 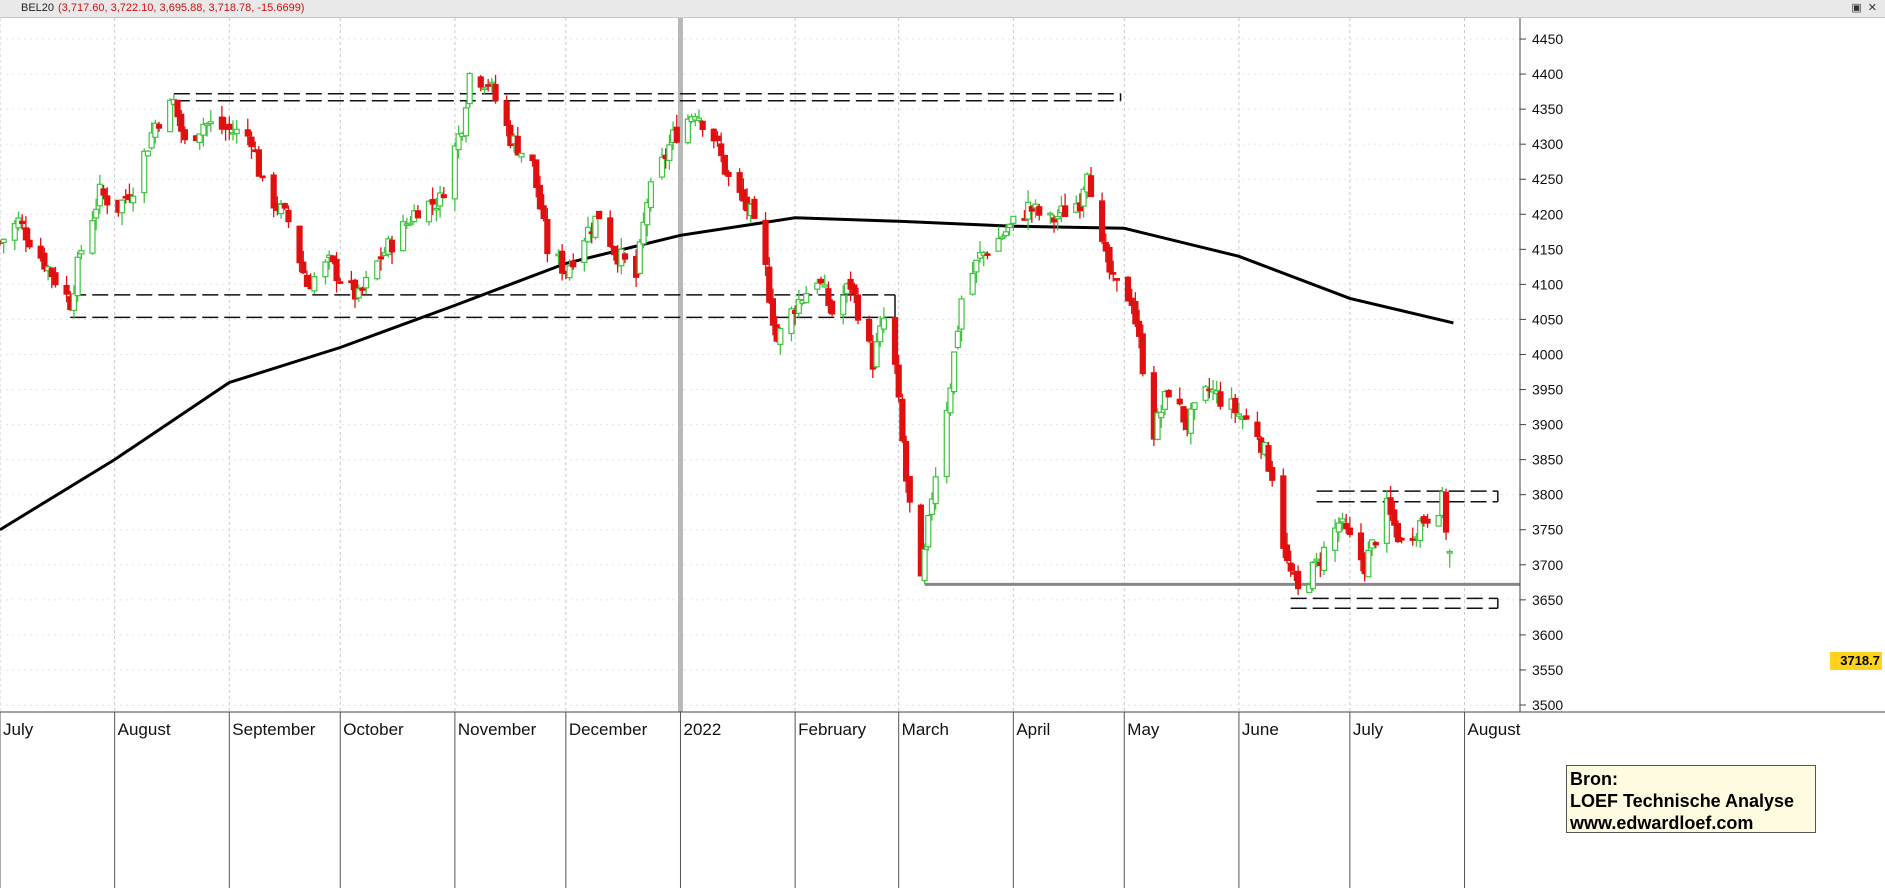 I want to click on time-axis-label: November, so click(x=497, y=729).